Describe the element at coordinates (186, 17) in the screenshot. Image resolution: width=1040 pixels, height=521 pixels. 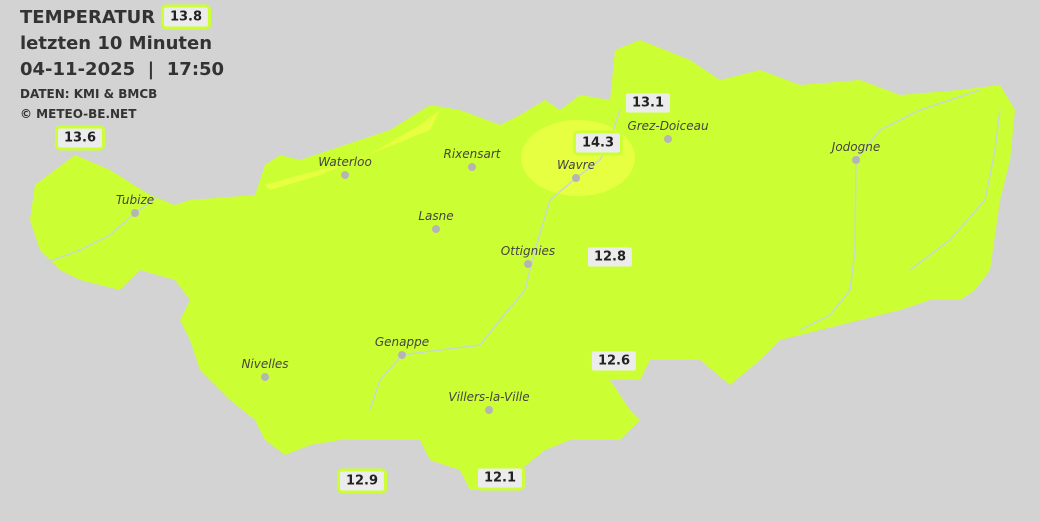
I see `temperature-reading: 13.8` at that location.